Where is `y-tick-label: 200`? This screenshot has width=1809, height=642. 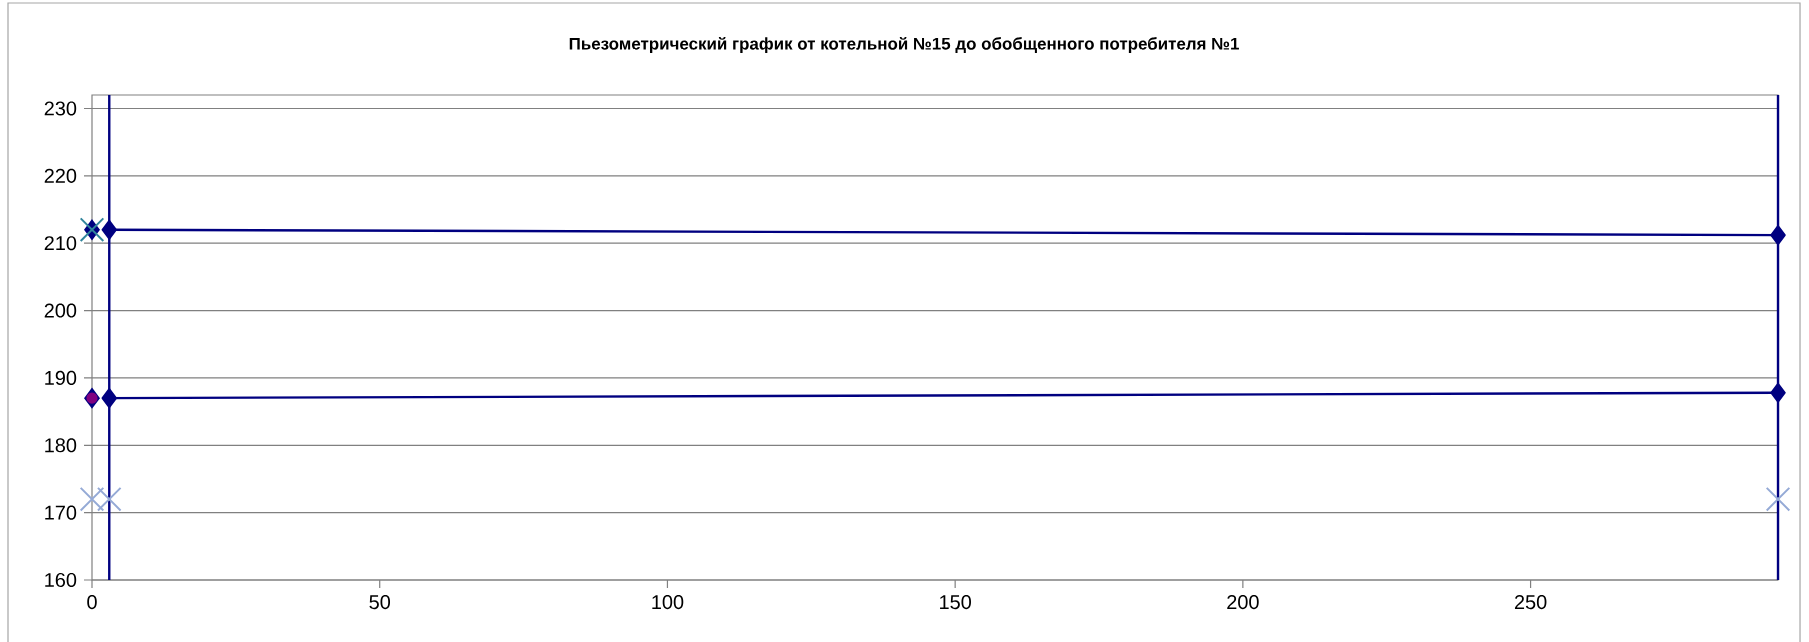 y-tick-label: 200 is located at coordinates (60, 310).